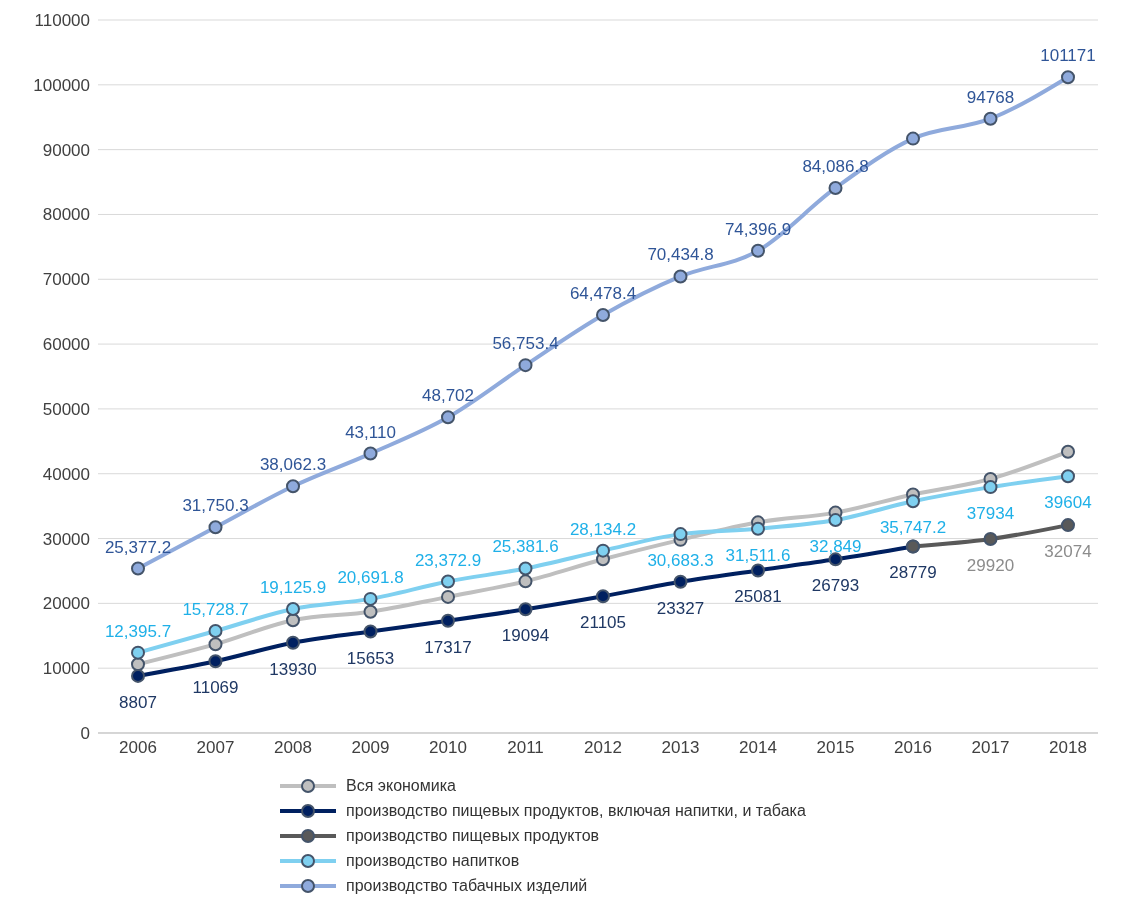  Describe the element at coordinates (66, 215) in the screenshot. I see `y-tick-label: 80000` at that location.